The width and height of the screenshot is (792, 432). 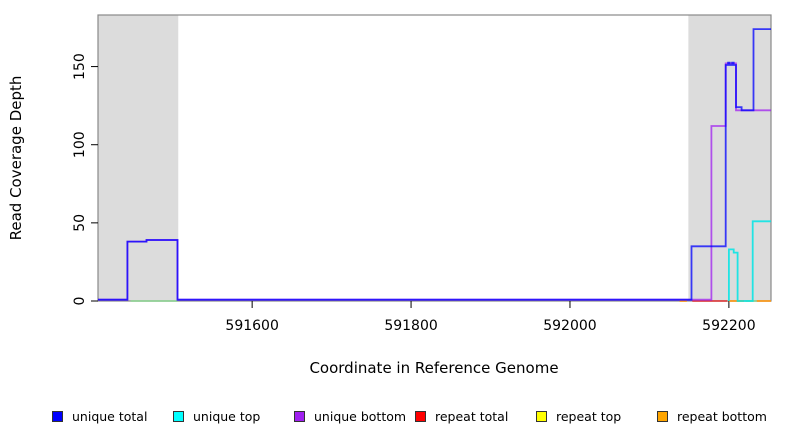 What do you see at coordinates (541, 416) in the screenshot?
I see `legend-swatch-repeat-top` at bounding box center [541, 416].